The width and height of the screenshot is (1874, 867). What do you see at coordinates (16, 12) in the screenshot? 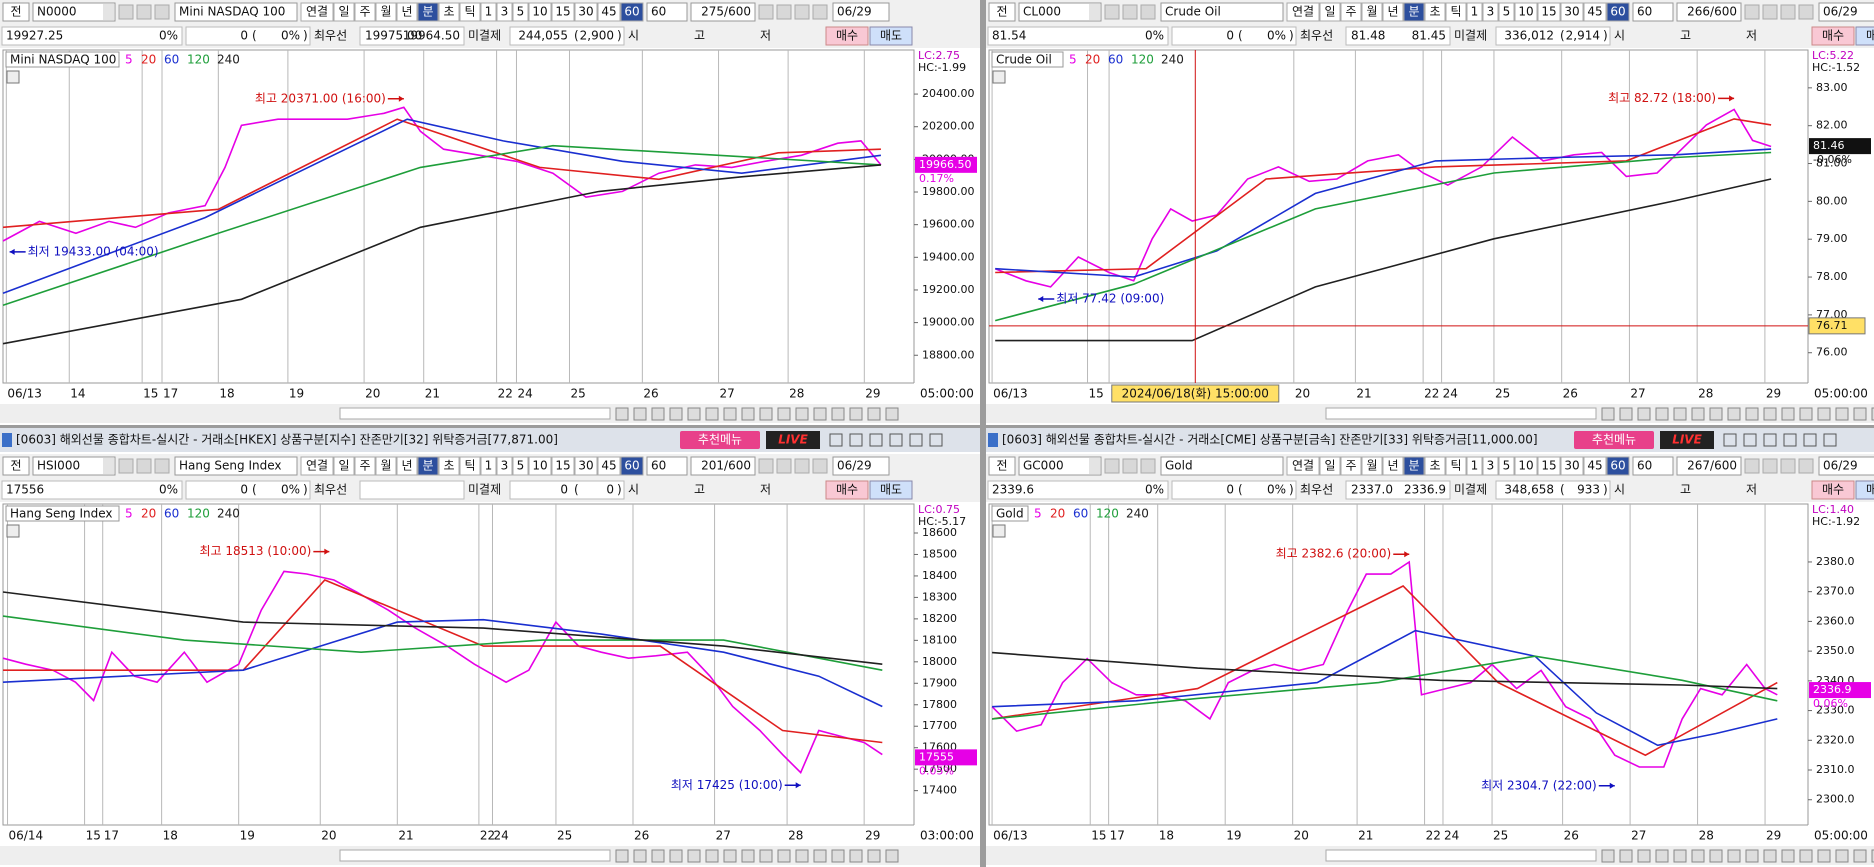
I see `prev-button` at bounding box center [16, 12].